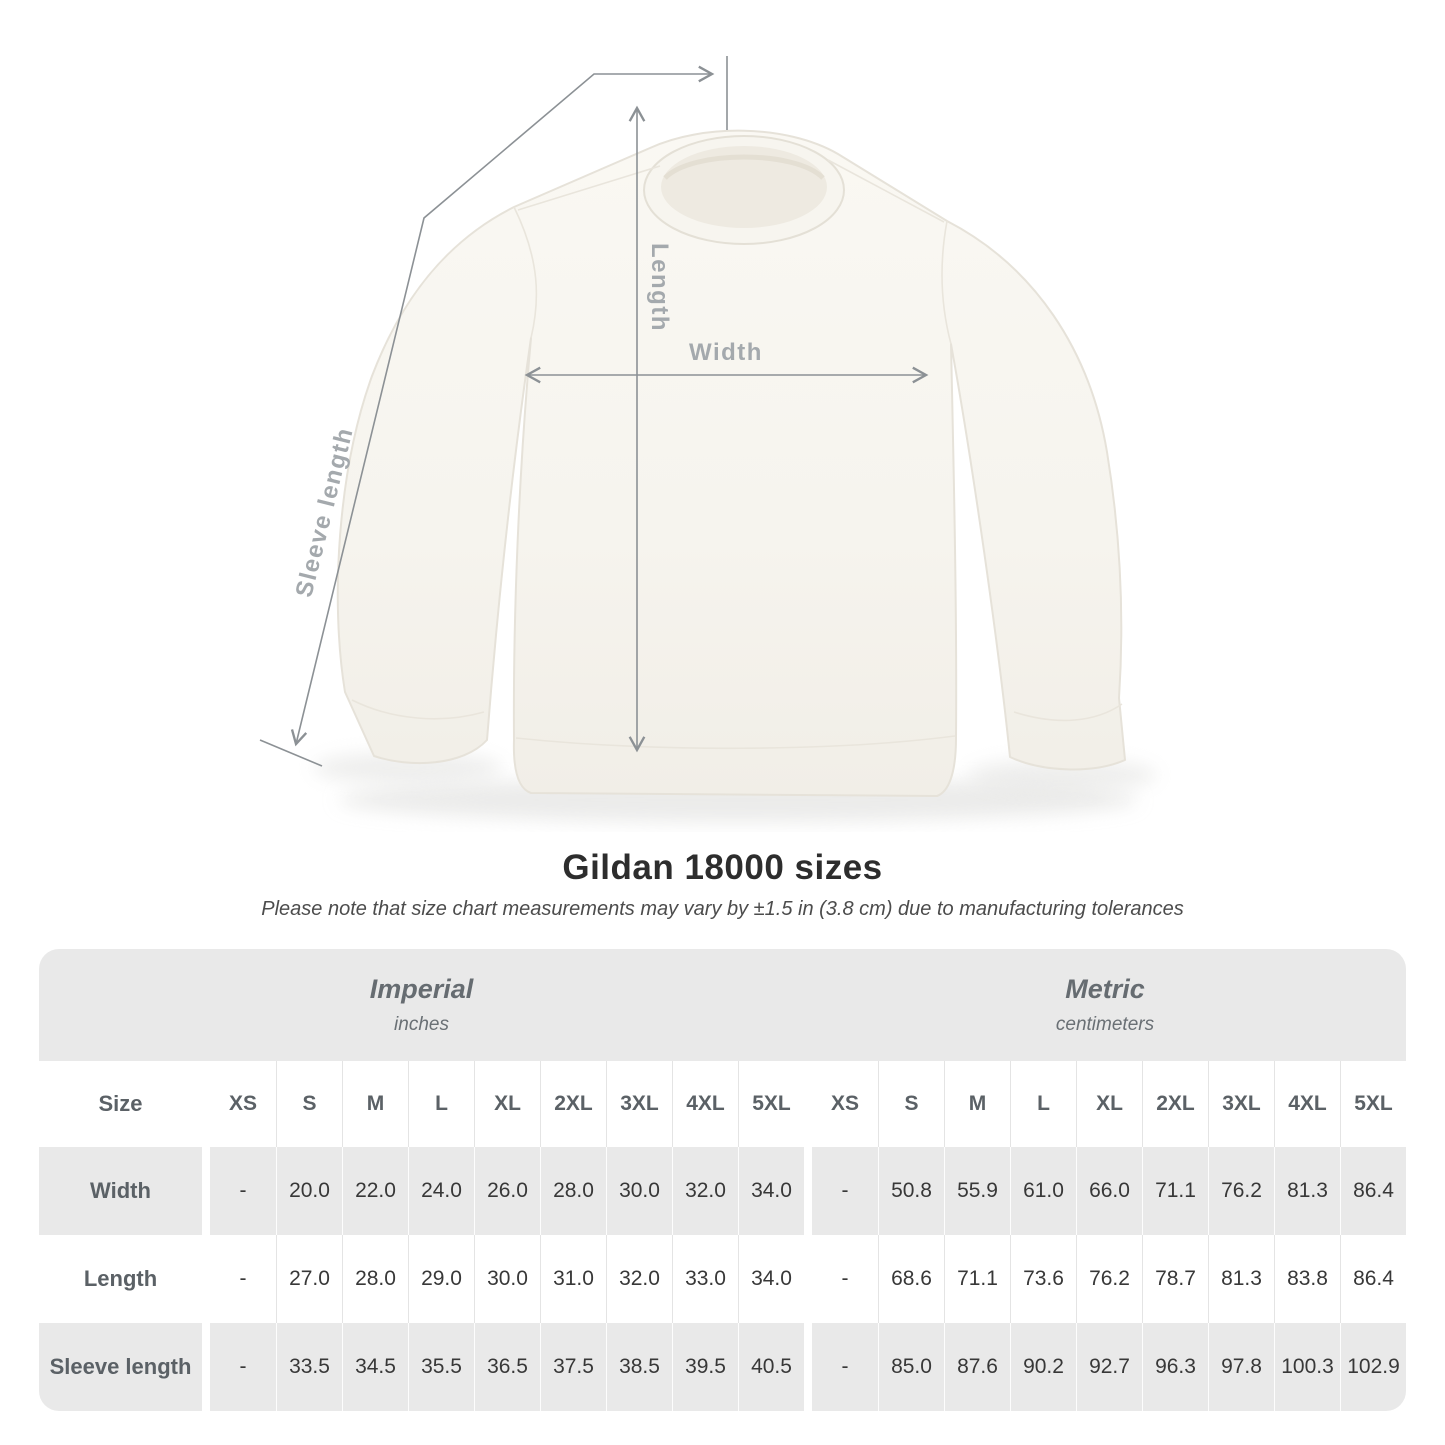 This screenshot has width=1445, height=1445. Describe the element at coordinates (1043, 1191) in the screenshot. I see `value-cell: 61.0` at that location.